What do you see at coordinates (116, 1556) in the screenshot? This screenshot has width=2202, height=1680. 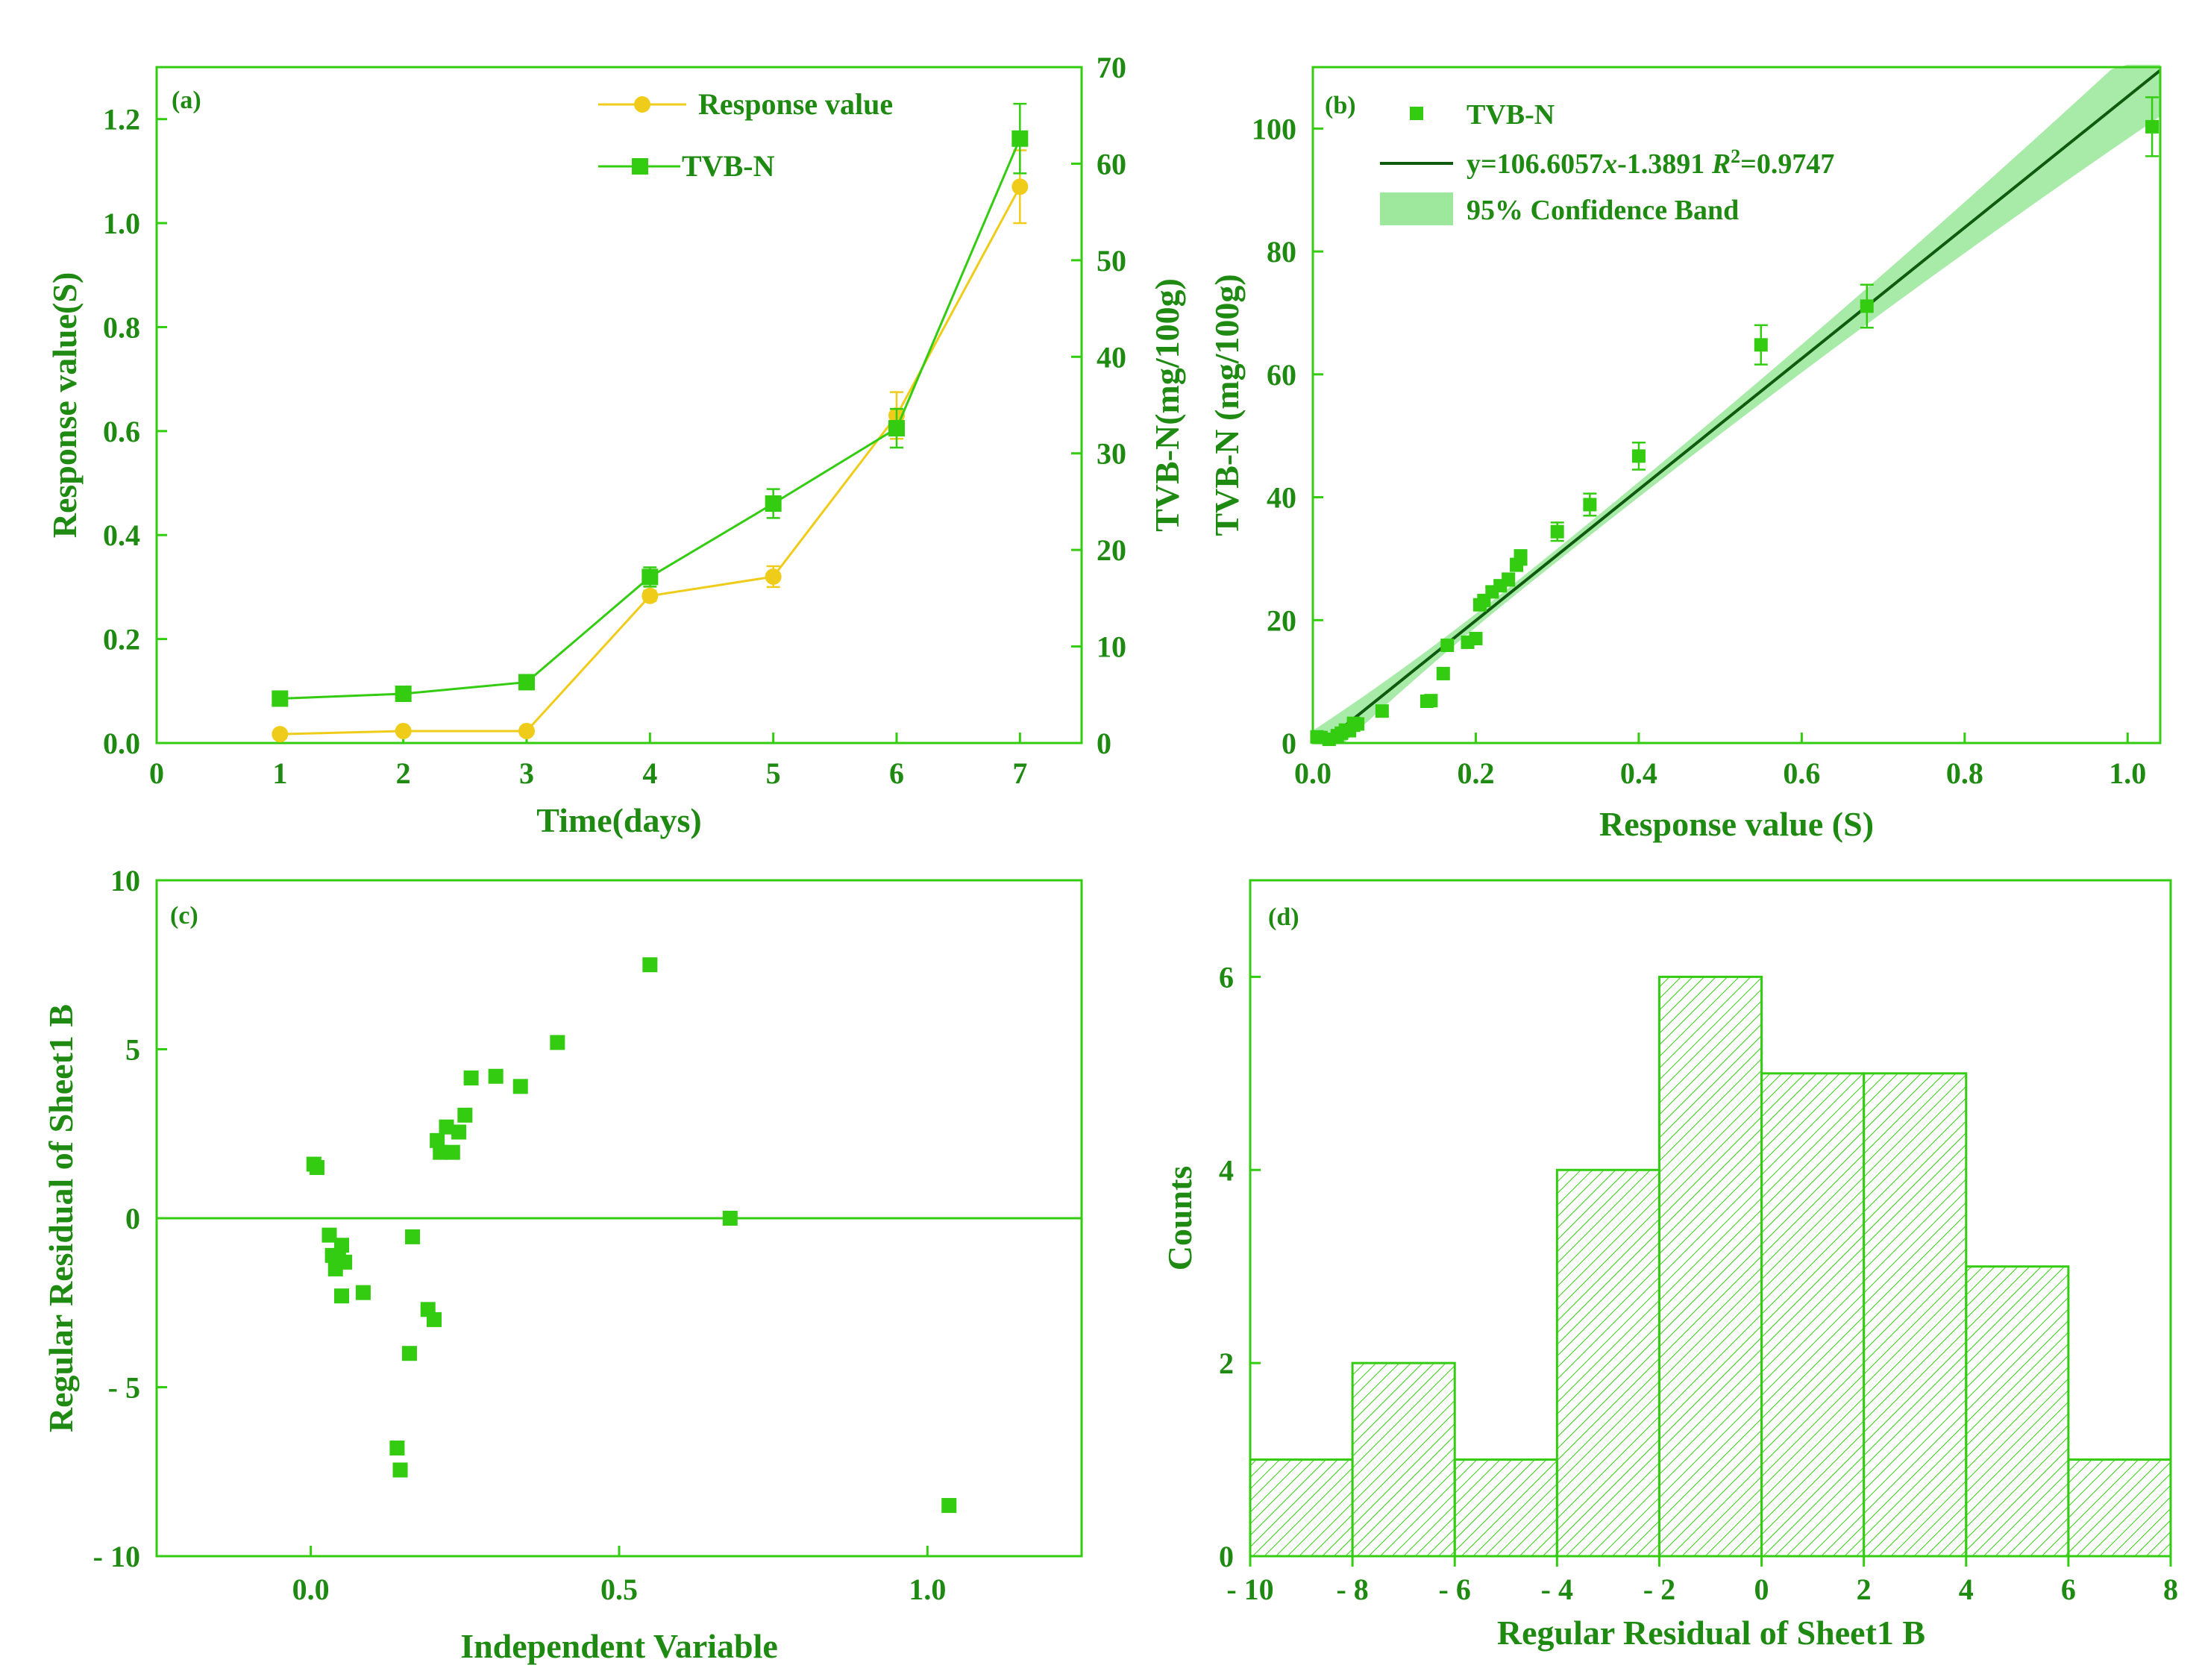 I see `y-tick-label: - 10` at bounding box center [116, 1556].